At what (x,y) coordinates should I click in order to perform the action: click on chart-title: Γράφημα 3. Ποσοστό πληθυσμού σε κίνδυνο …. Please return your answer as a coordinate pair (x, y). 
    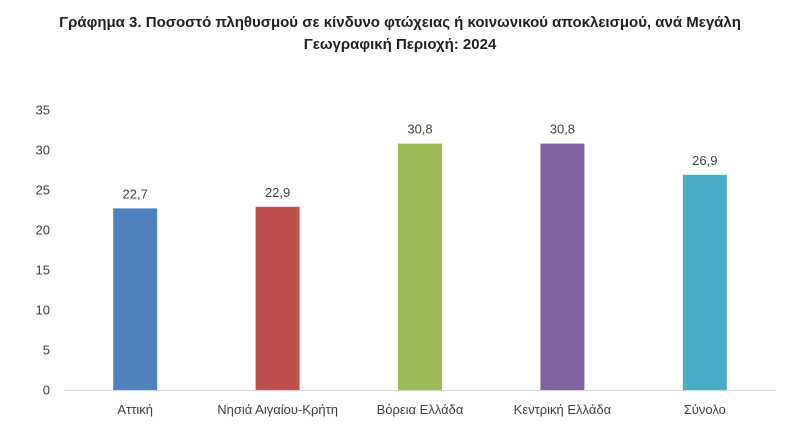
    Looking at the image, I should click on (400, 34).